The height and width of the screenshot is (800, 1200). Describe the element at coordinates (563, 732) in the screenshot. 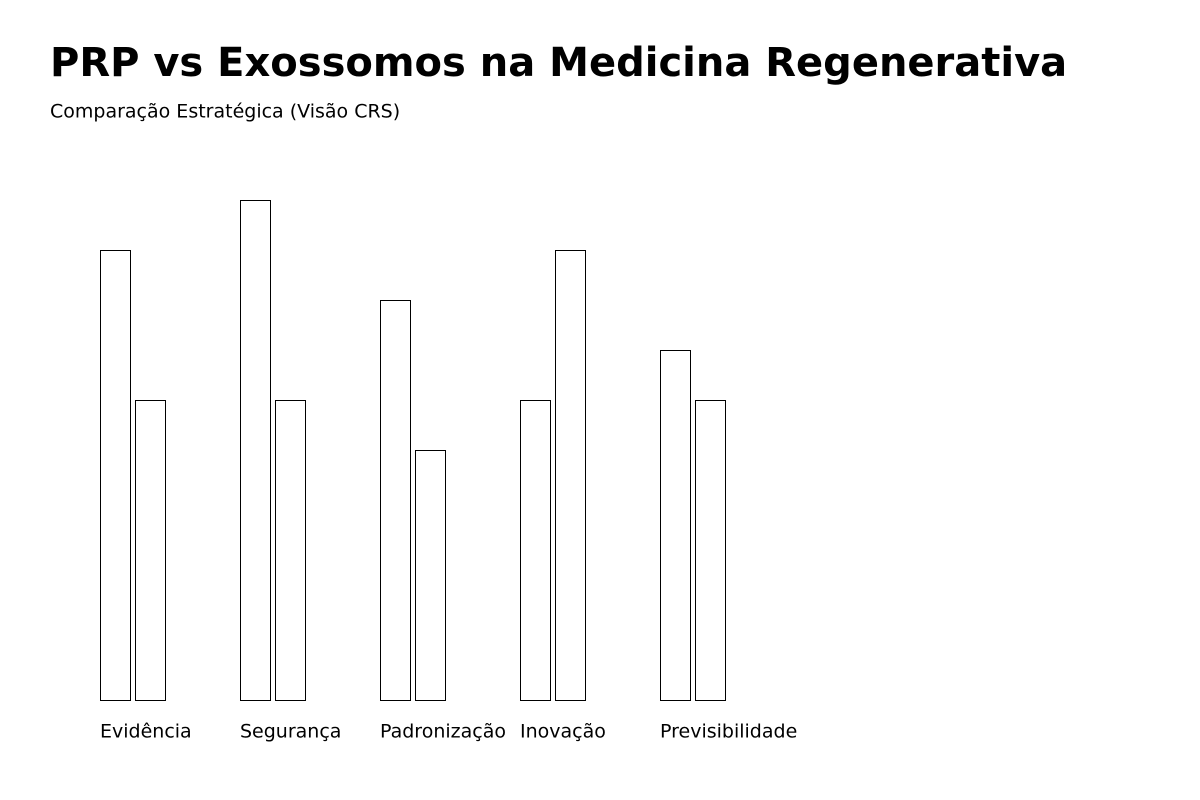

I see `x-tick-label: Inovação` at that location.